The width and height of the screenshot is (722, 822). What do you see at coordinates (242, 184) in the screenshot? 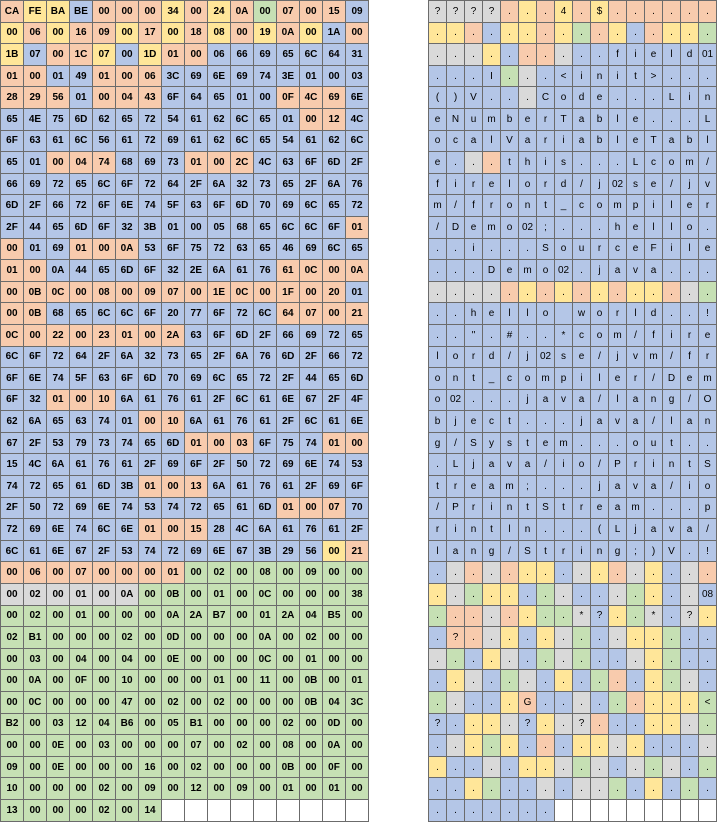
I see `hex-byte-cell: 32` at bounding box center [242, 184].